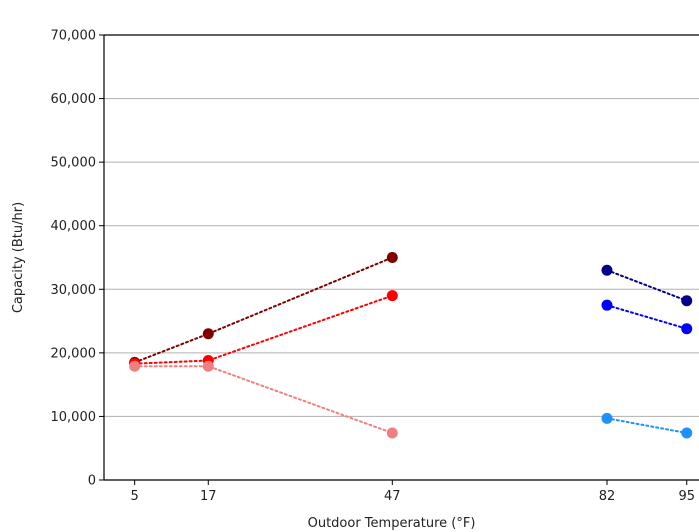  What do you see at coordinates (392, 496) in the screenshot?
I see `x-tick-label: 47` at bounding box center [392, 496].